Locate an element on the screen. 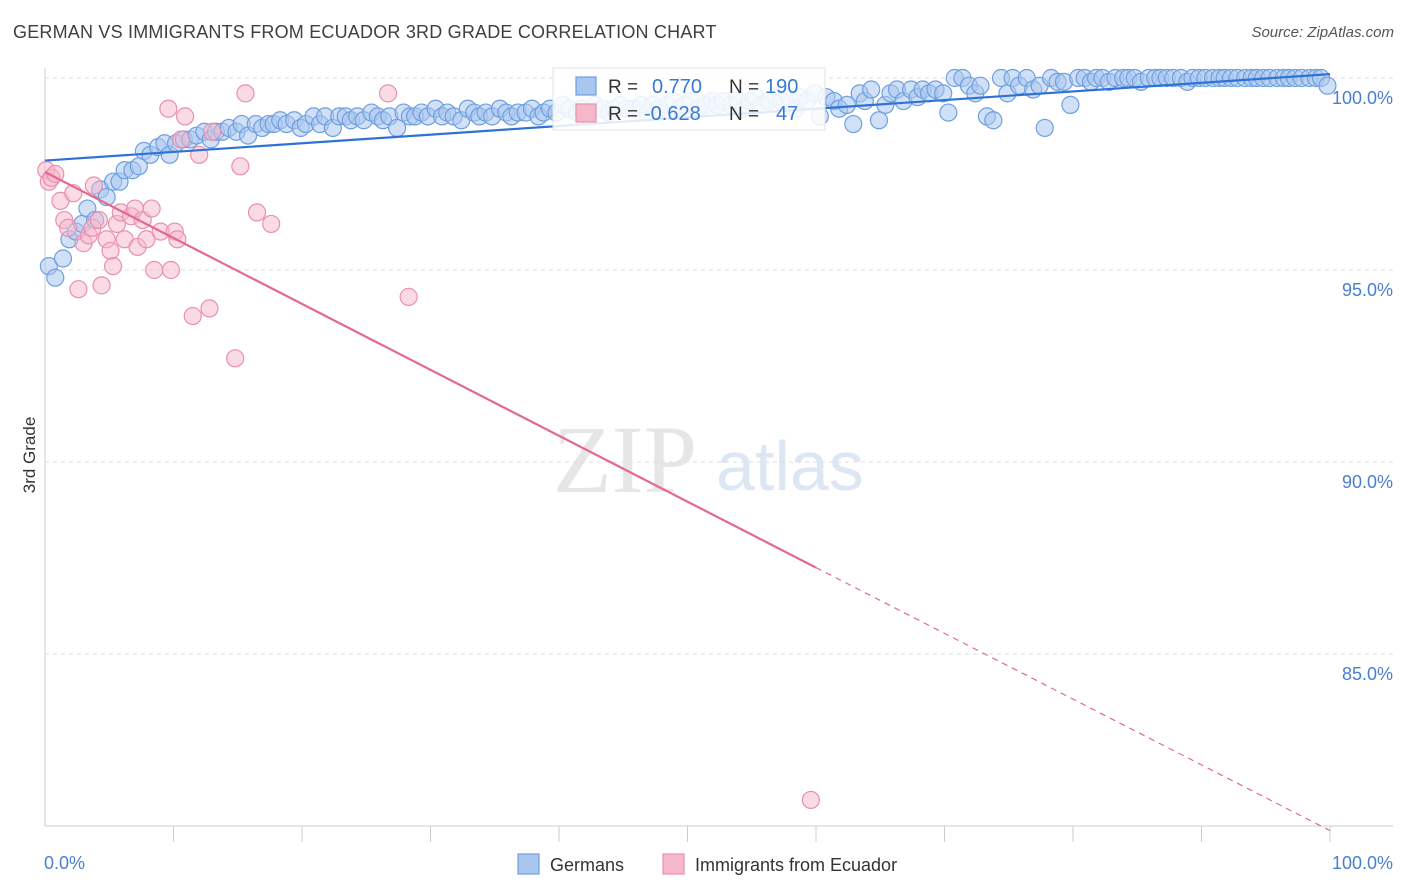  stats-ecuador-n-value: 47 is located at coordinates (787, 114).